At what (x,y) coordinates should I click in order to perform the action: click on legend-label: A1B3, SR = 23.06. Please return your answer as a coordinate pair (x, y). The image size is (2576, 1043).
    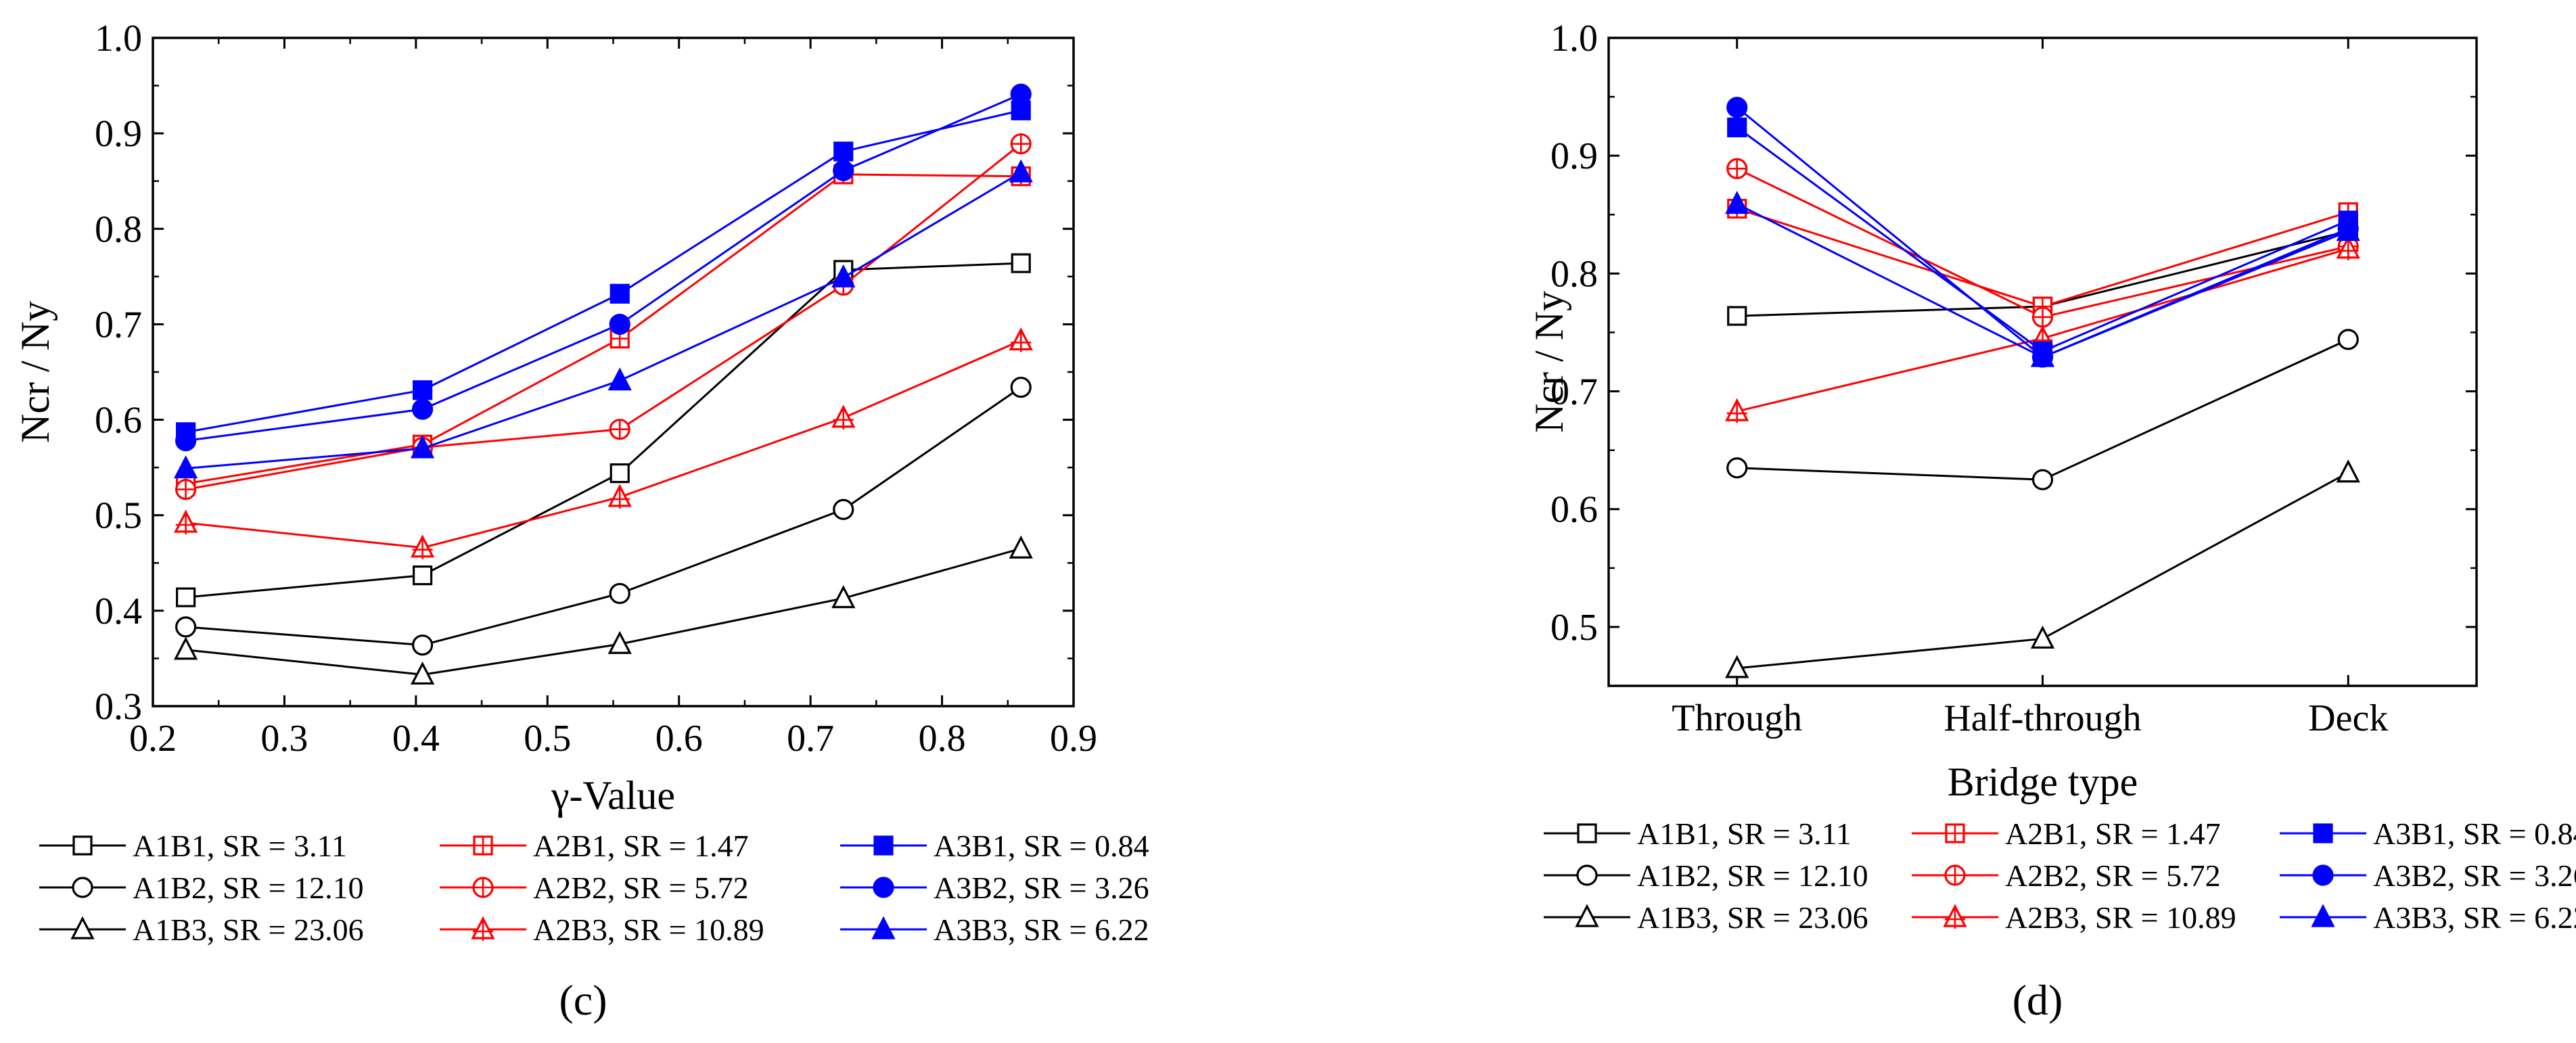
    Looking at the image, I should click on (248, 929).